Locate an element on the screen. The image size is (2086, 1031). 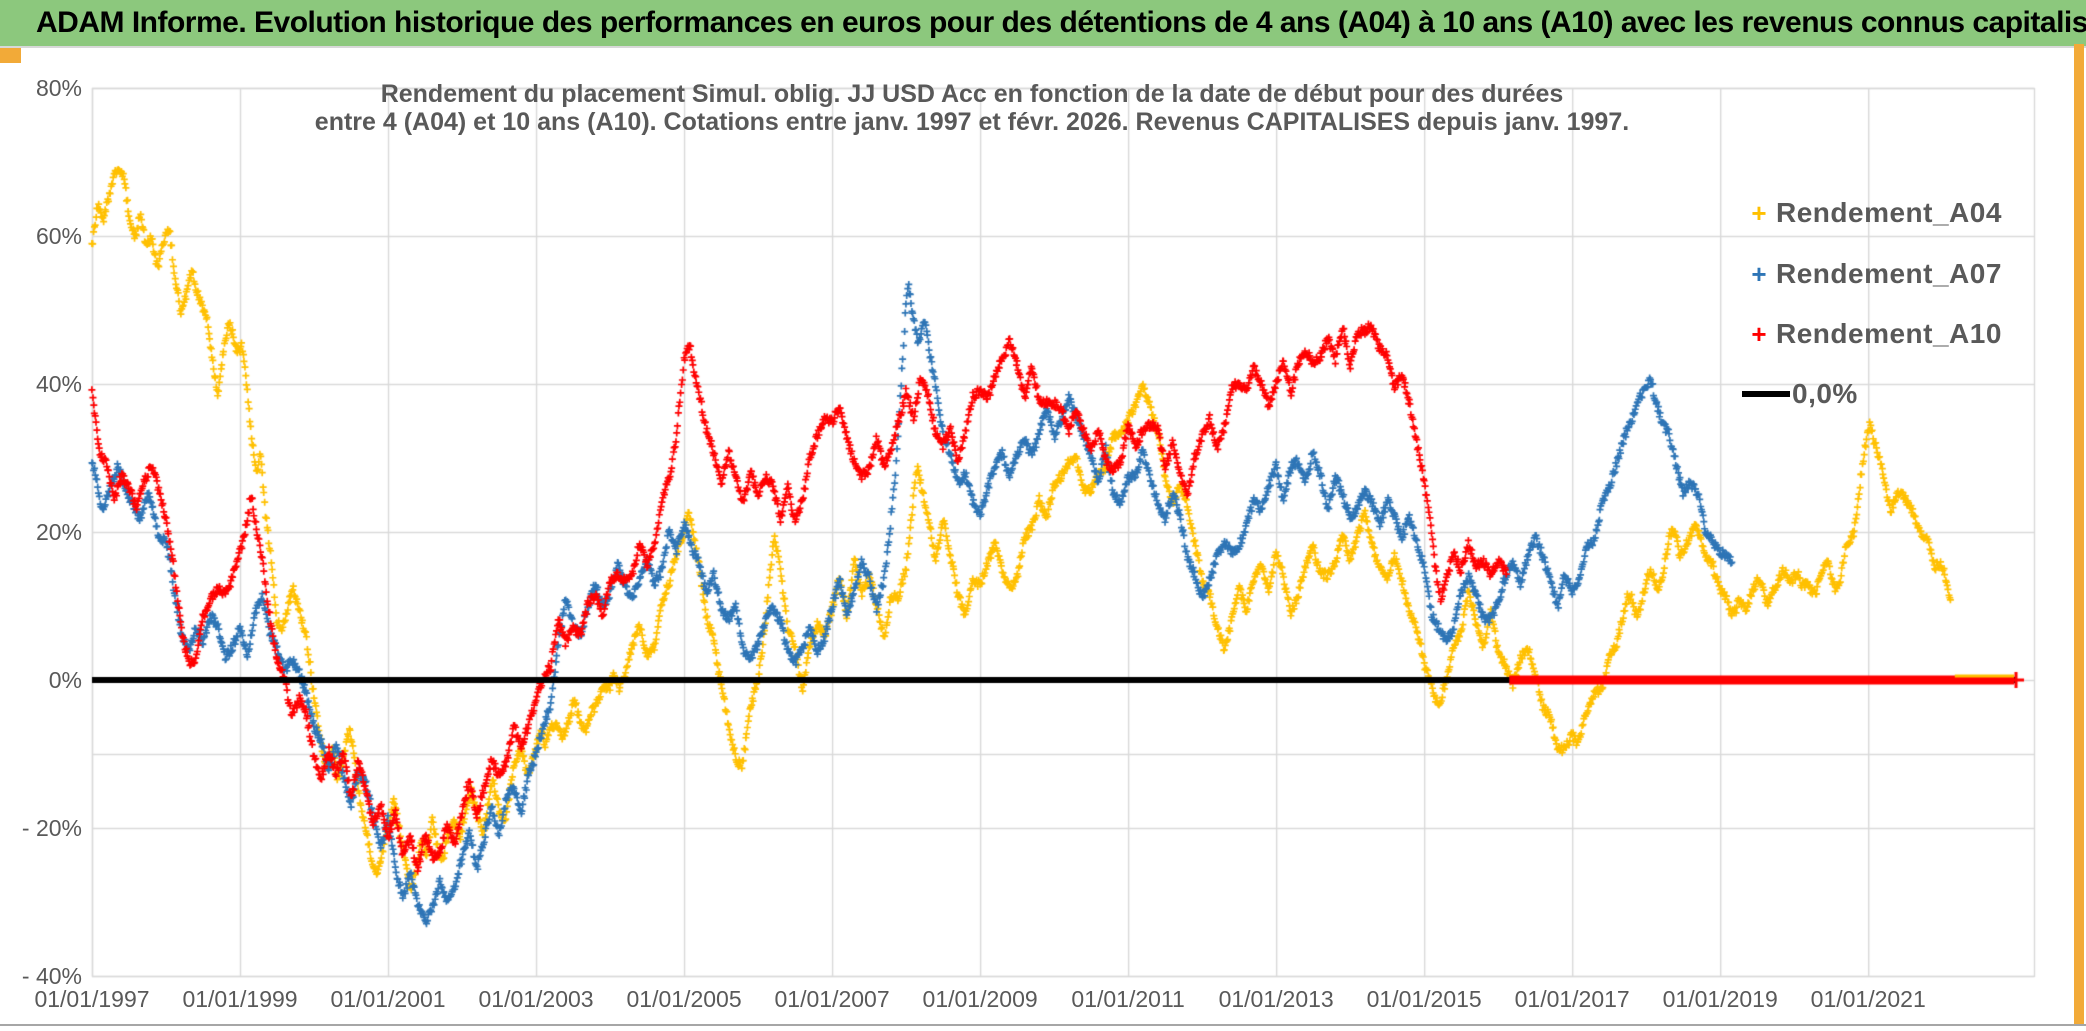
x-tick-label: 01/01/2011 is located at coordinates (1128, 999).